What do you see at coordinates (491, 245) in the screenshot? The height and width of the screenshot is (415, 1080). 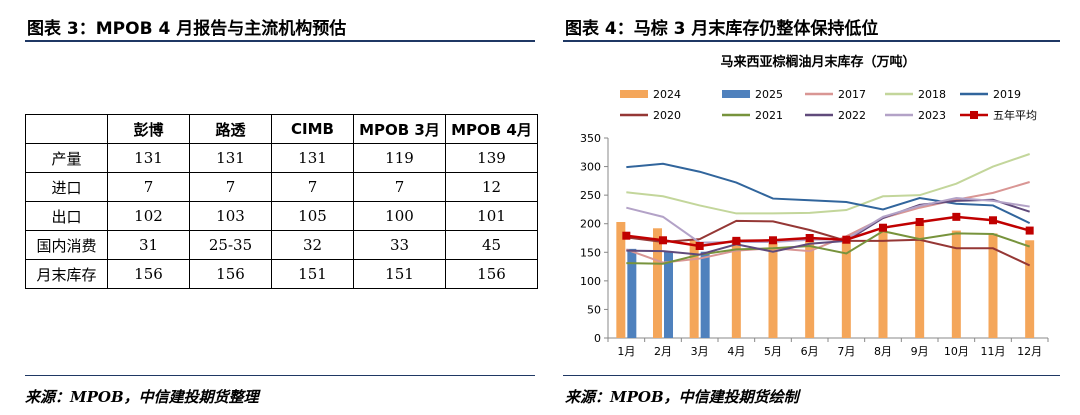 I see `table-cell: 45` at bounding box center [491, 245].